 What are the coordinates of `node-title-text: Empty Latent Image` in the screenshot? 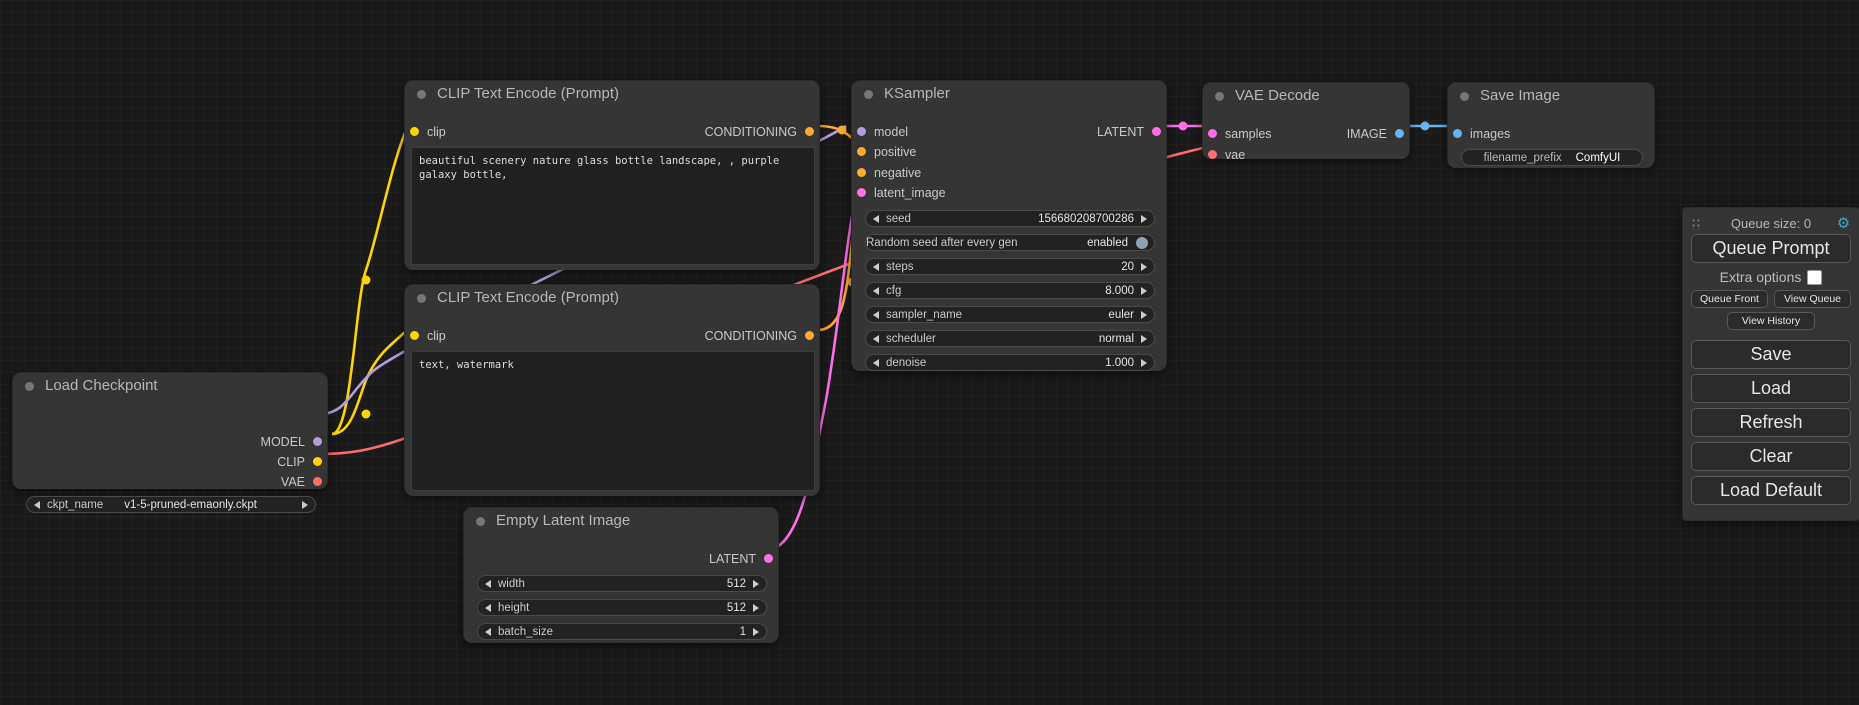 It's located at (563, 520).